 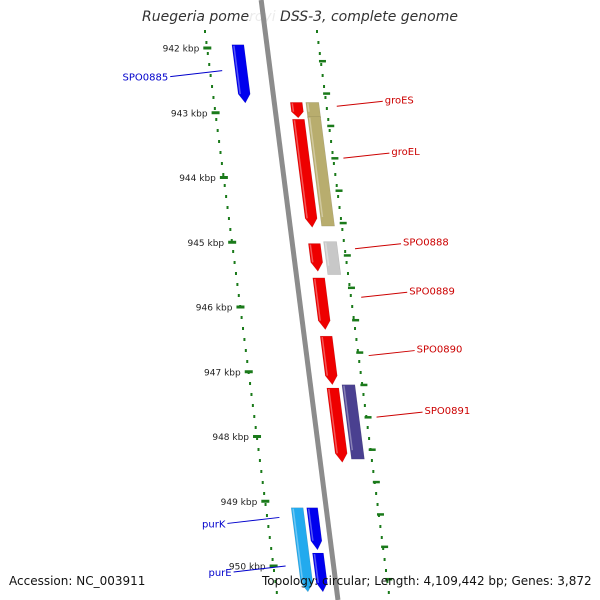 I want to click on gene-SPO0885, so click(x=241, y=74).